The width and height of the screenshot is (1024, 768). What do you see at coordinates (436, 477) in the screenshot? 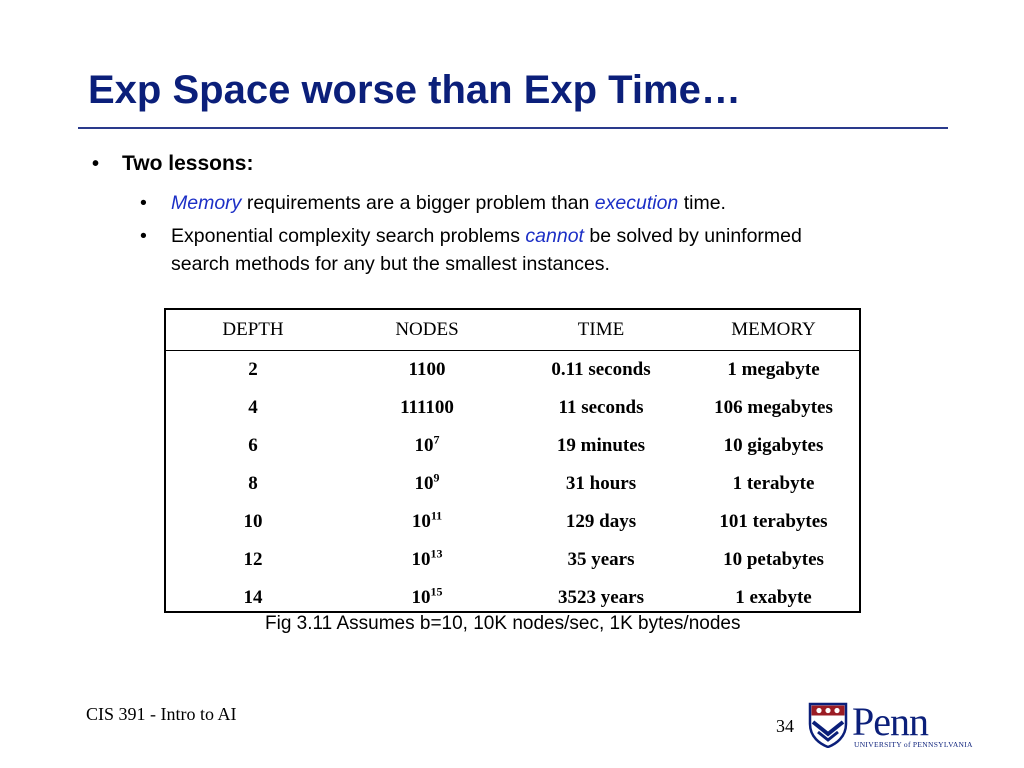
I see `nodes-exponent: 9` at bounding box center [436, 477].